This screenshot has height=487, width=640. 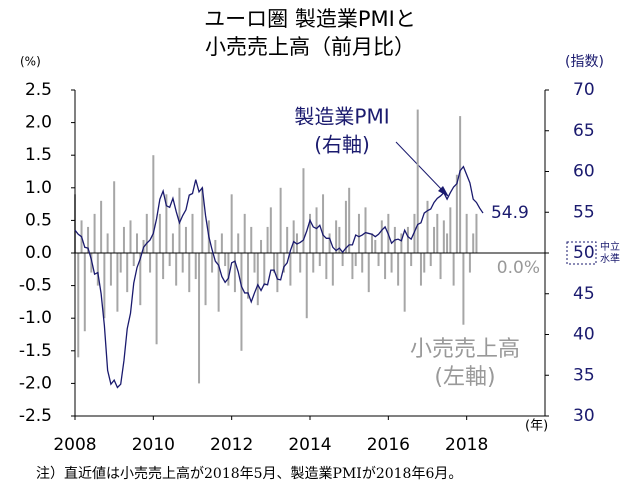 What do you see at coordinates (443, 191) in the screenshot?
I see `arrowhead` at bounding box center [443, 191].